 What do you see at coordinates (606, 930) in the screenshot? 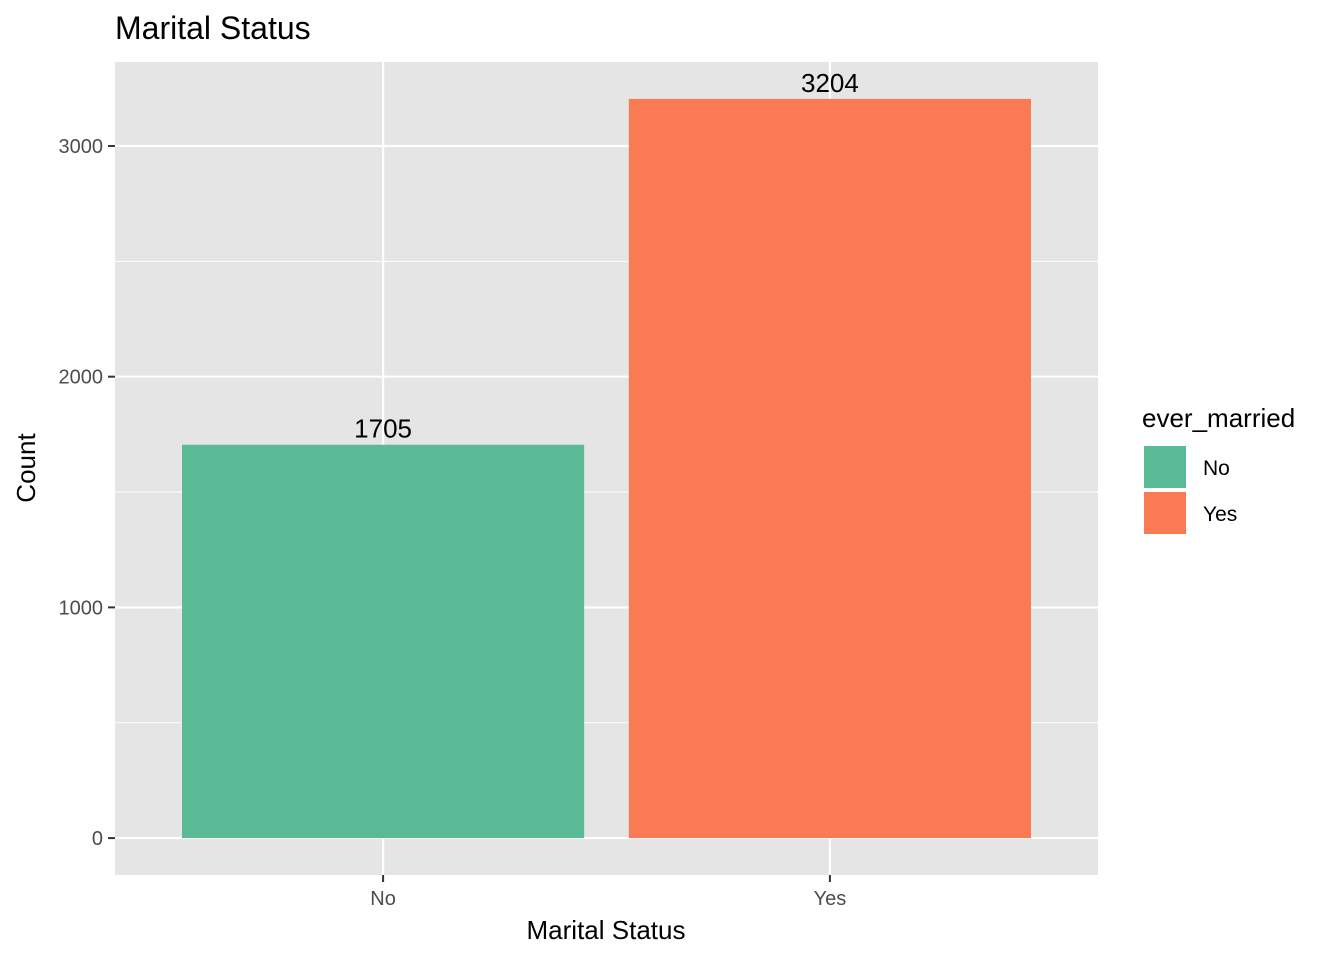
I see `x-axis-title: Marital Status` at bounding box center [606, 930].